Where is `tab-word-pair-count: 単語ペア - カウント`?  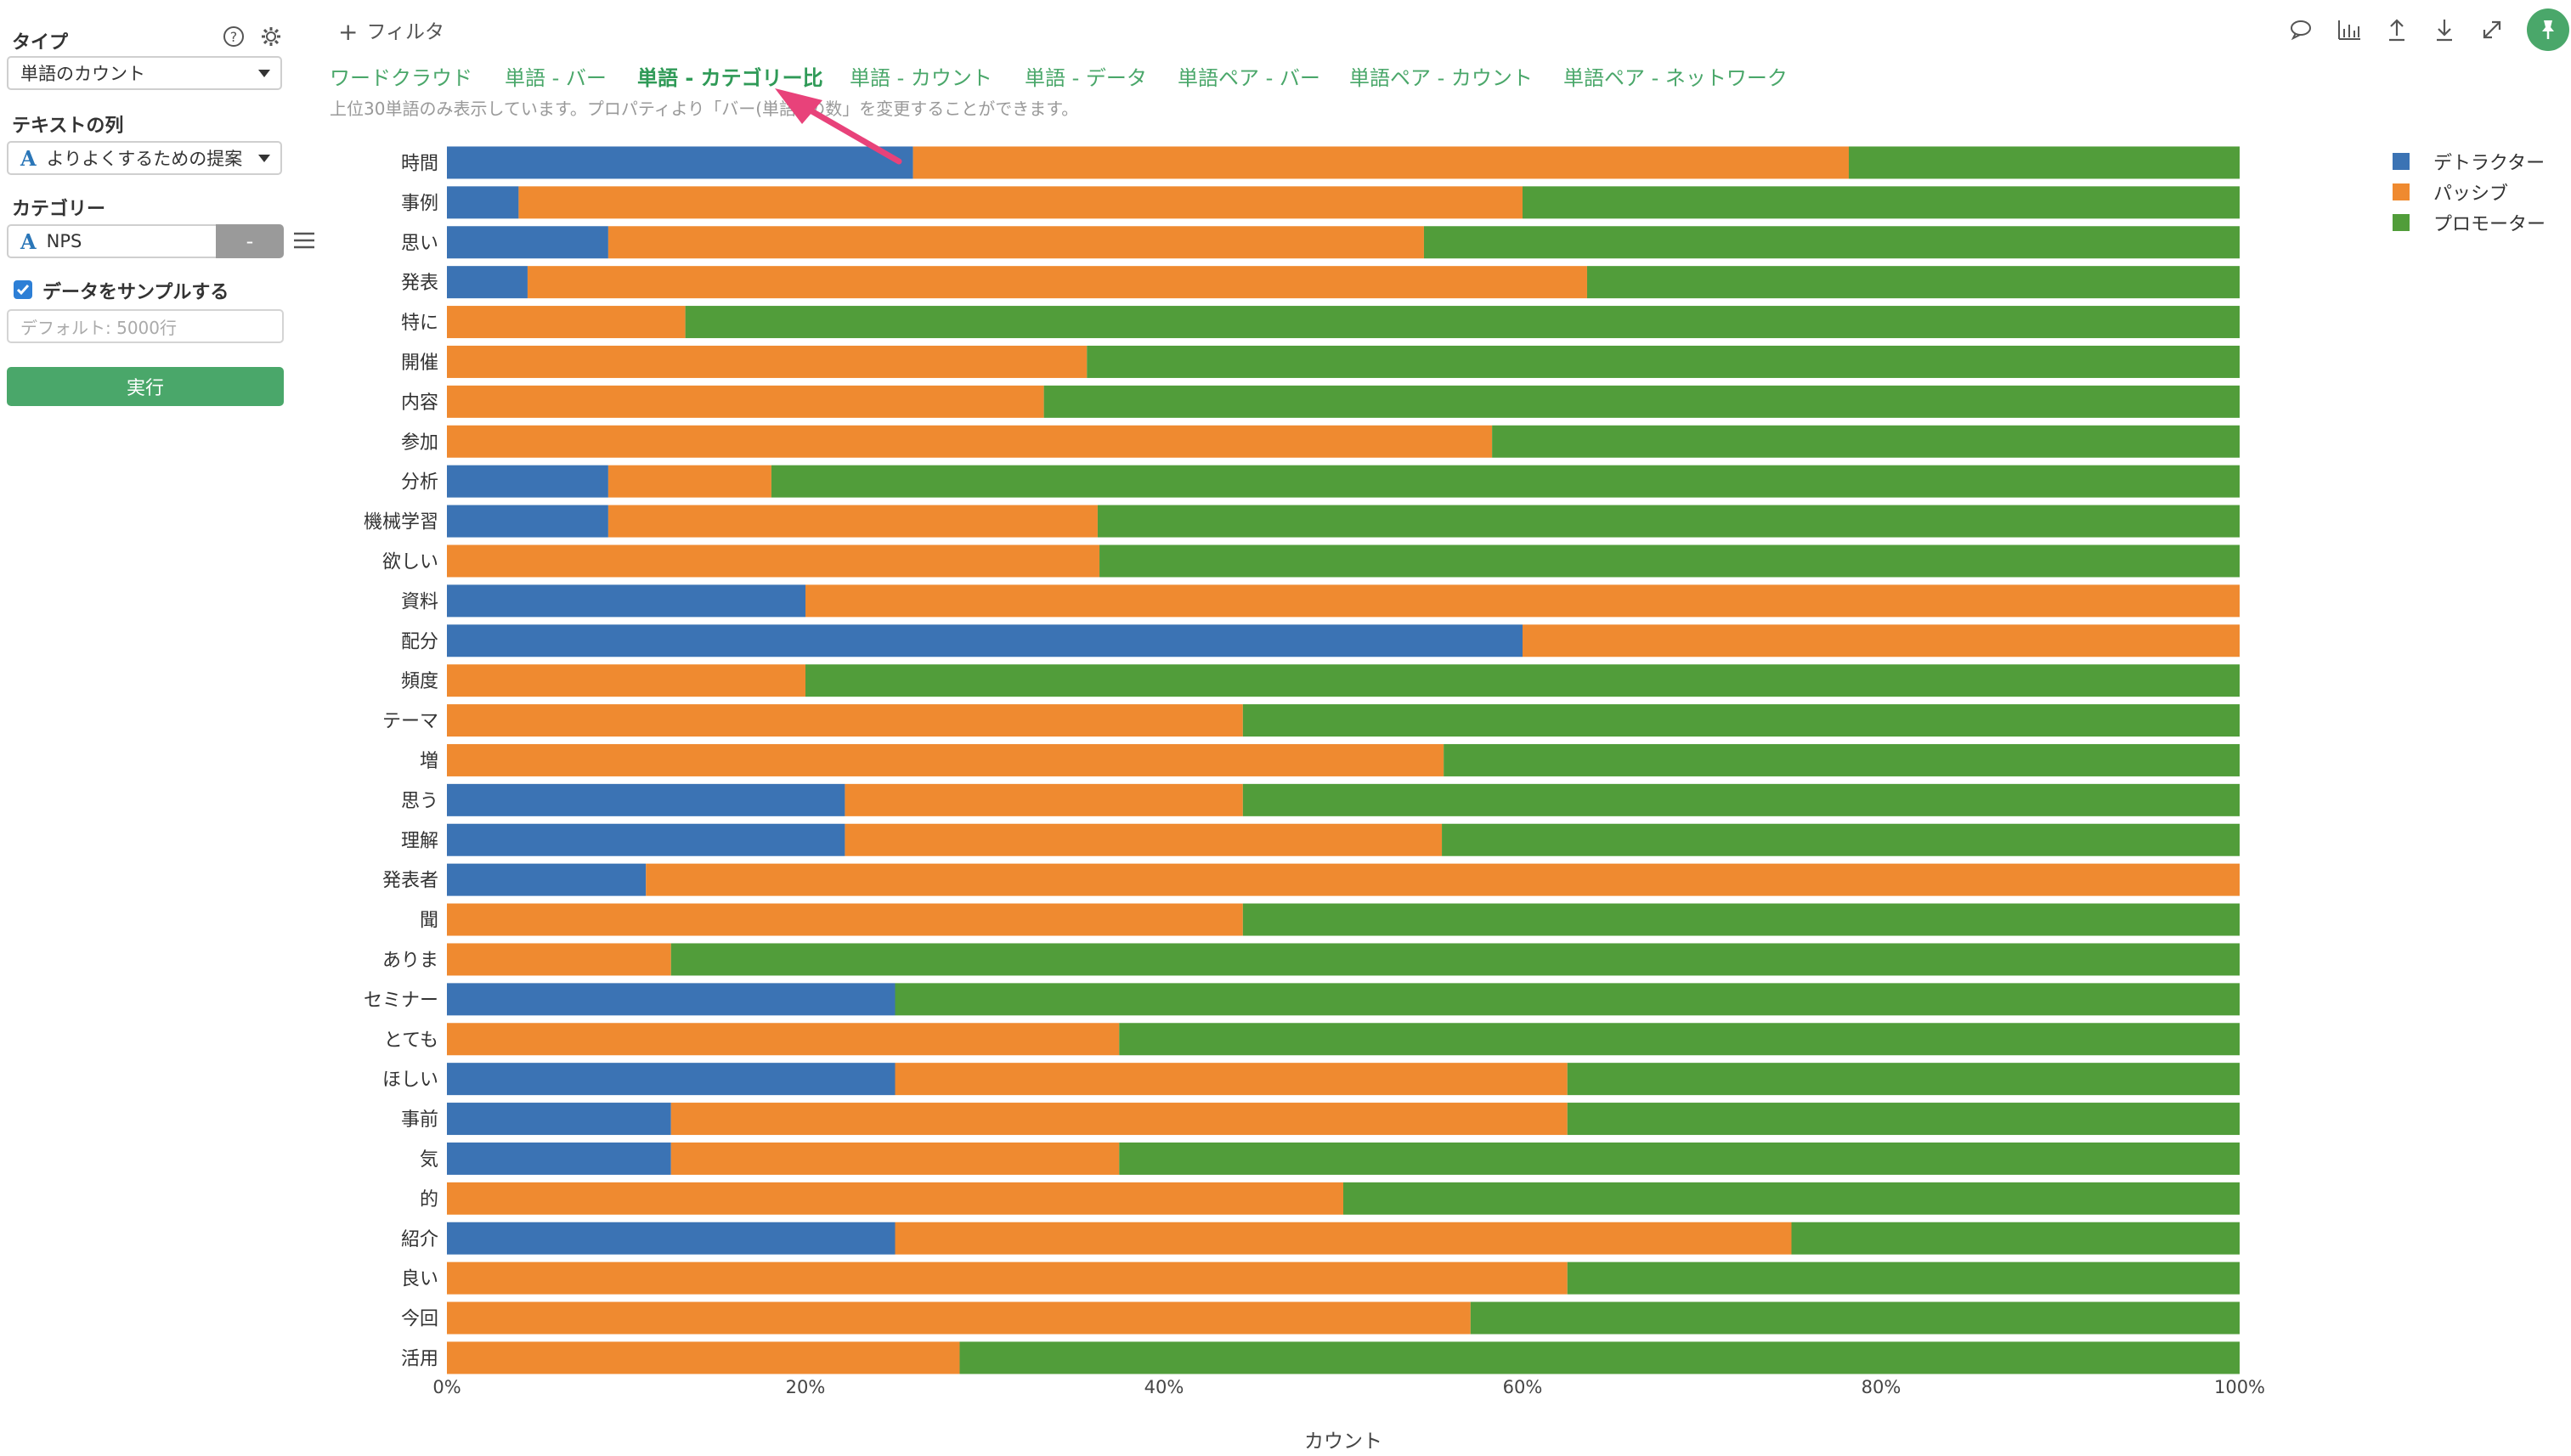 tab-word-pair-count: 単語ペア - カウント is located at coordinates (1441, 78).